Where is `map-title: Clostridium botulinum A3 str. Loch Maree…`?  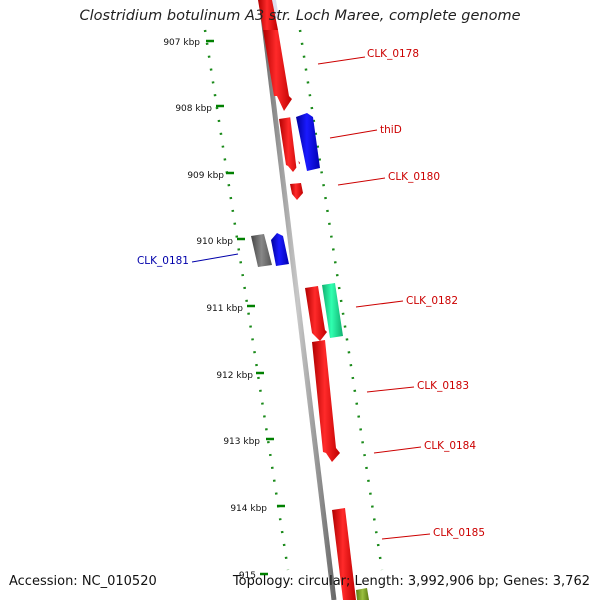
map-title: Clostridium botulinum A3 str. Loch Maree… is located at coordinates (300, 16).